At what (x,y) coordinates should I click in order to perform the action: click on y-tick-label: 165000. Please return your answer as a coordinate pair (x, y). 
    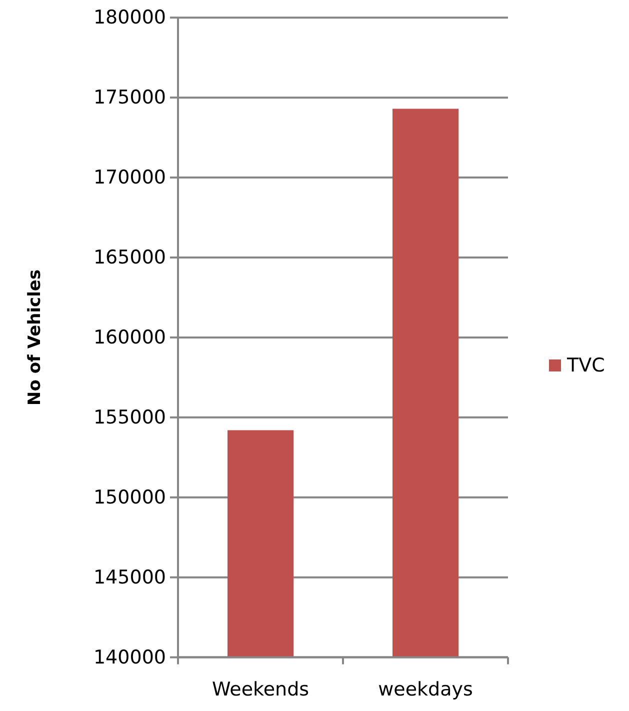
    Looking at the image, I should click on (129, 257).